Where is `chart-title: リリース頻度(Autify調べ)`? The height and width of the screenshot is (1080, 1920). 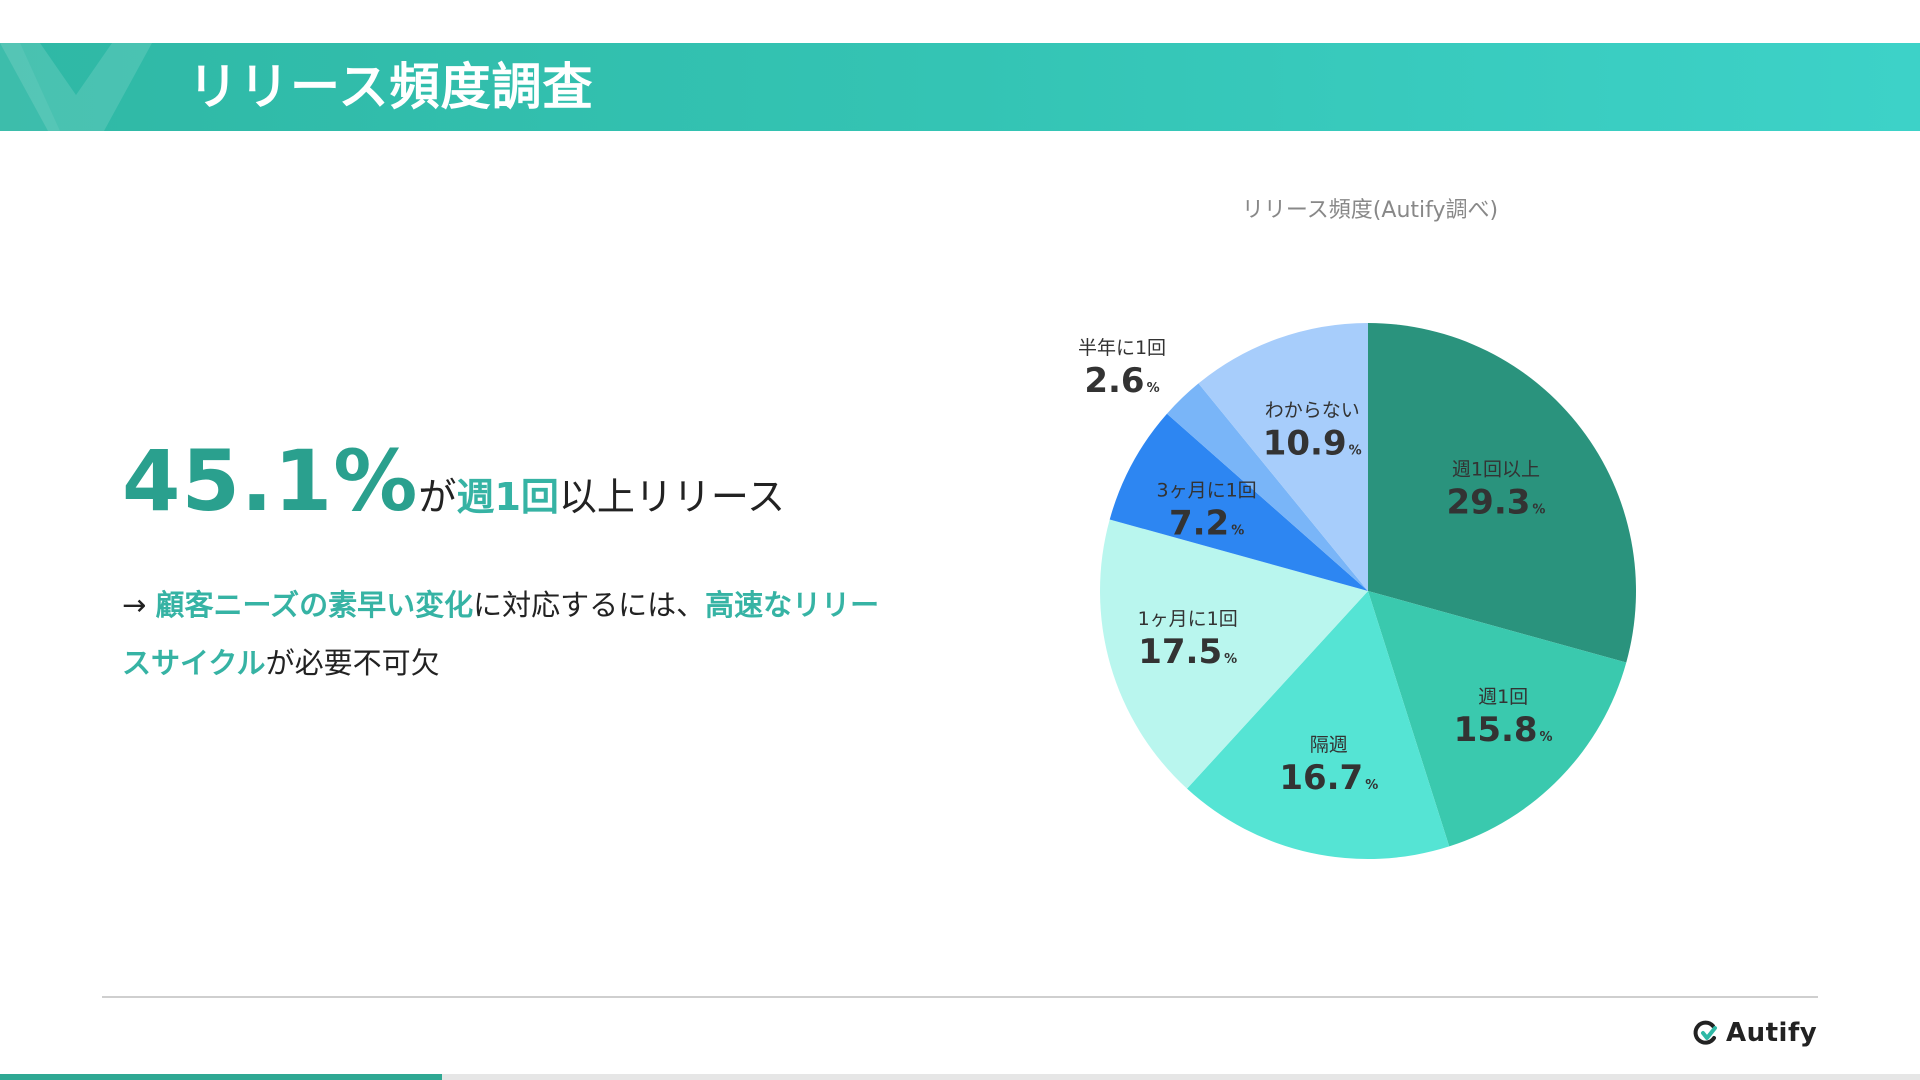
chart-title: リリース頻度(Autify調べ) is located at coordinates (1370, 210).